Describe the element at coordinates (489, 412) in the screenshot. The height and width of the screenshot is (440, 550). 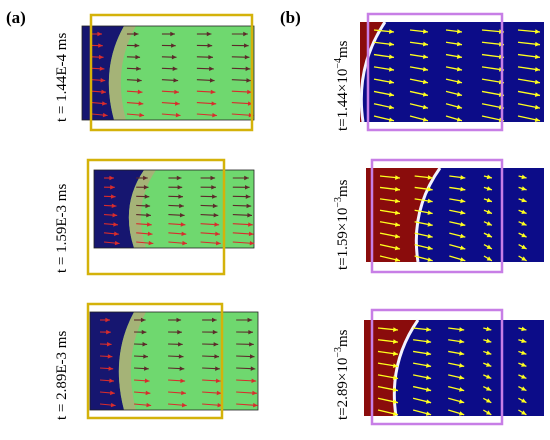
I see `b-row3-arrow-c3-r7-head` at that location.